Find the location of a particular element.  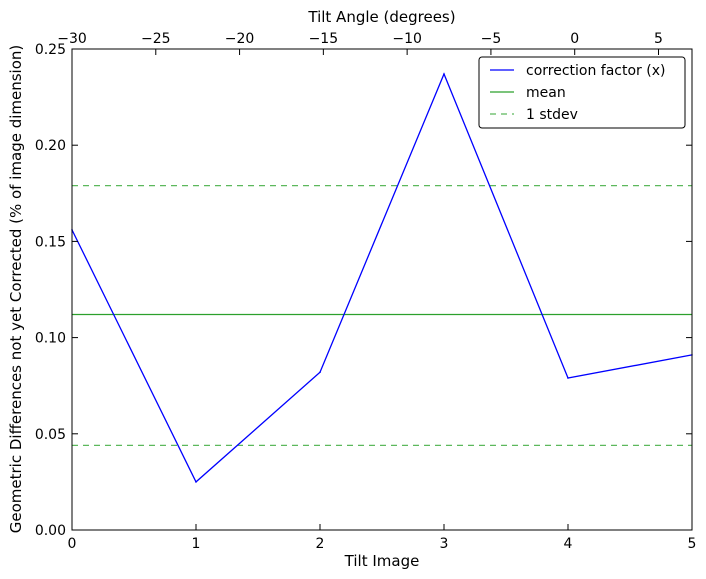

x-tick-label-2: 2 is located at coordinates (320, 544).